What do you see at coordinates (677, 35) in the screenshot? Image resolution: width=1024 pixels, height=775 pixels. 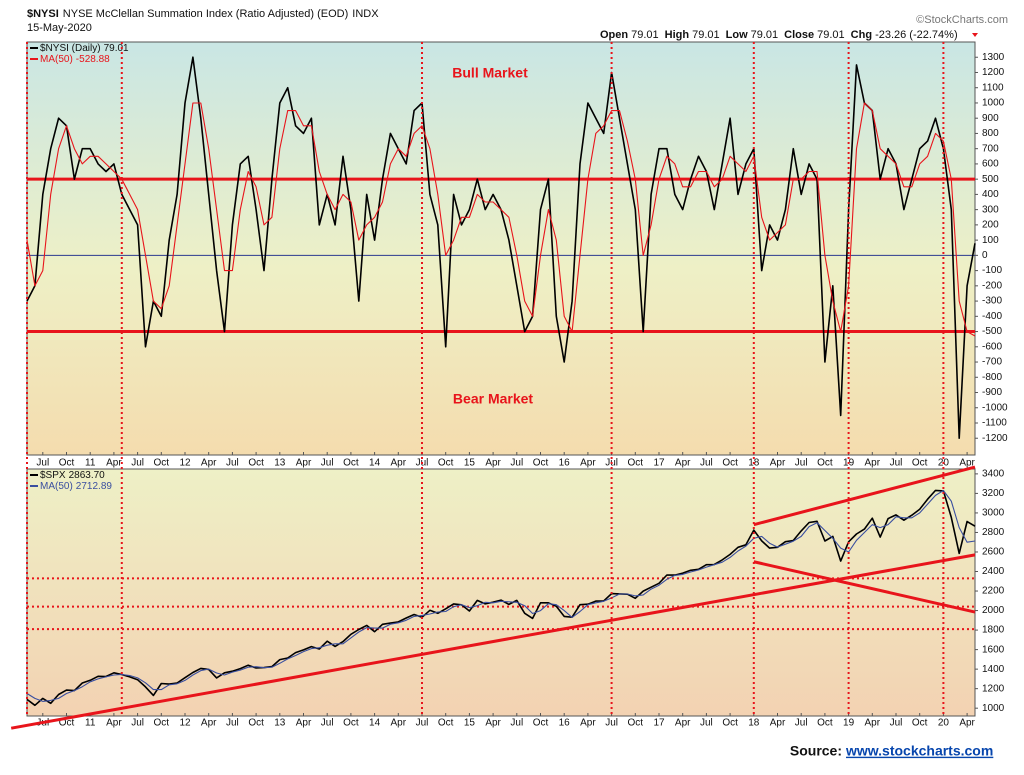 I see `quote-label: High` at bounding box center [677, 35].